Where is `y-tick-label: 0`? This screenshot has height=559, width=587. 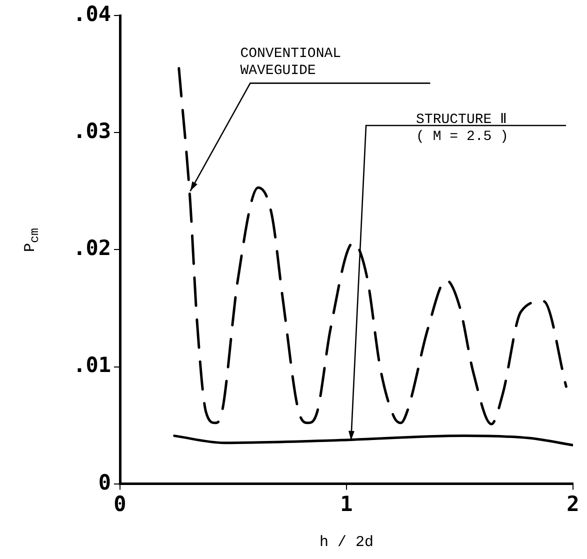 y-tick-label: 0 is located at coordinates (104, 482).